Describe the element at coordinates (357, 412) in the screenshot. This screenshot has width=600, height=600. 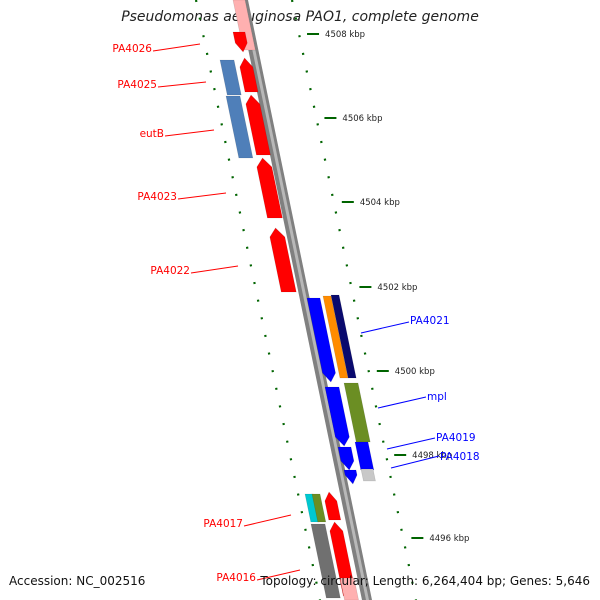
I see `gene-feature-olive` at that location.